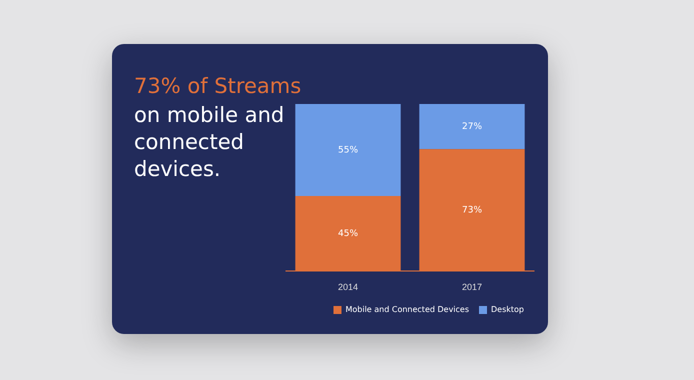  What do you see at coordinates (472, 127) in the screenshot?
I see `data-label: 27%` at bounding box center [472, 127].